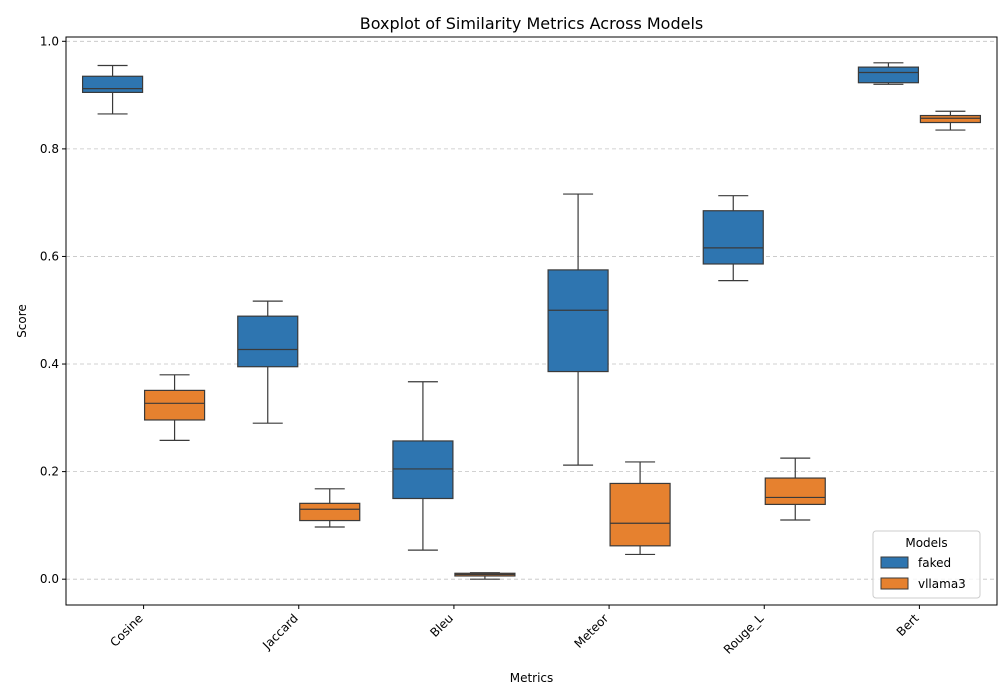  What do you see at coordinates (49, 579) in the screenshot?
I see `y-tick-label: 0.0` at bounding box center [49, 579].